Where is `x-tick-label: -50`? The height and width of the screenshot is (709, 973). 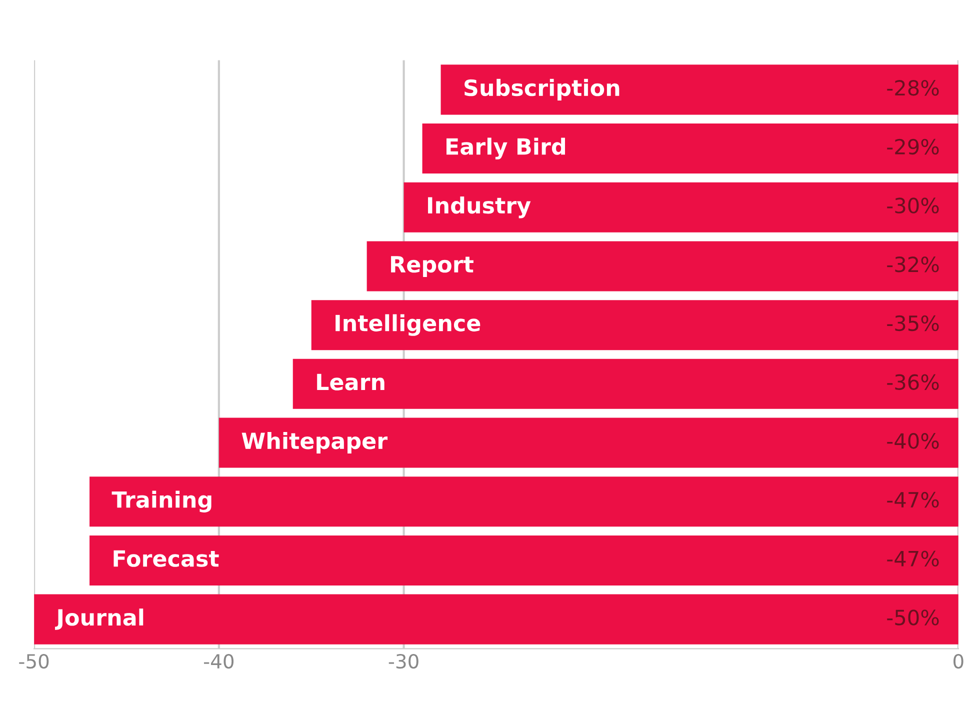 x-tick-label: -50 is located at coordinates (34, 661).